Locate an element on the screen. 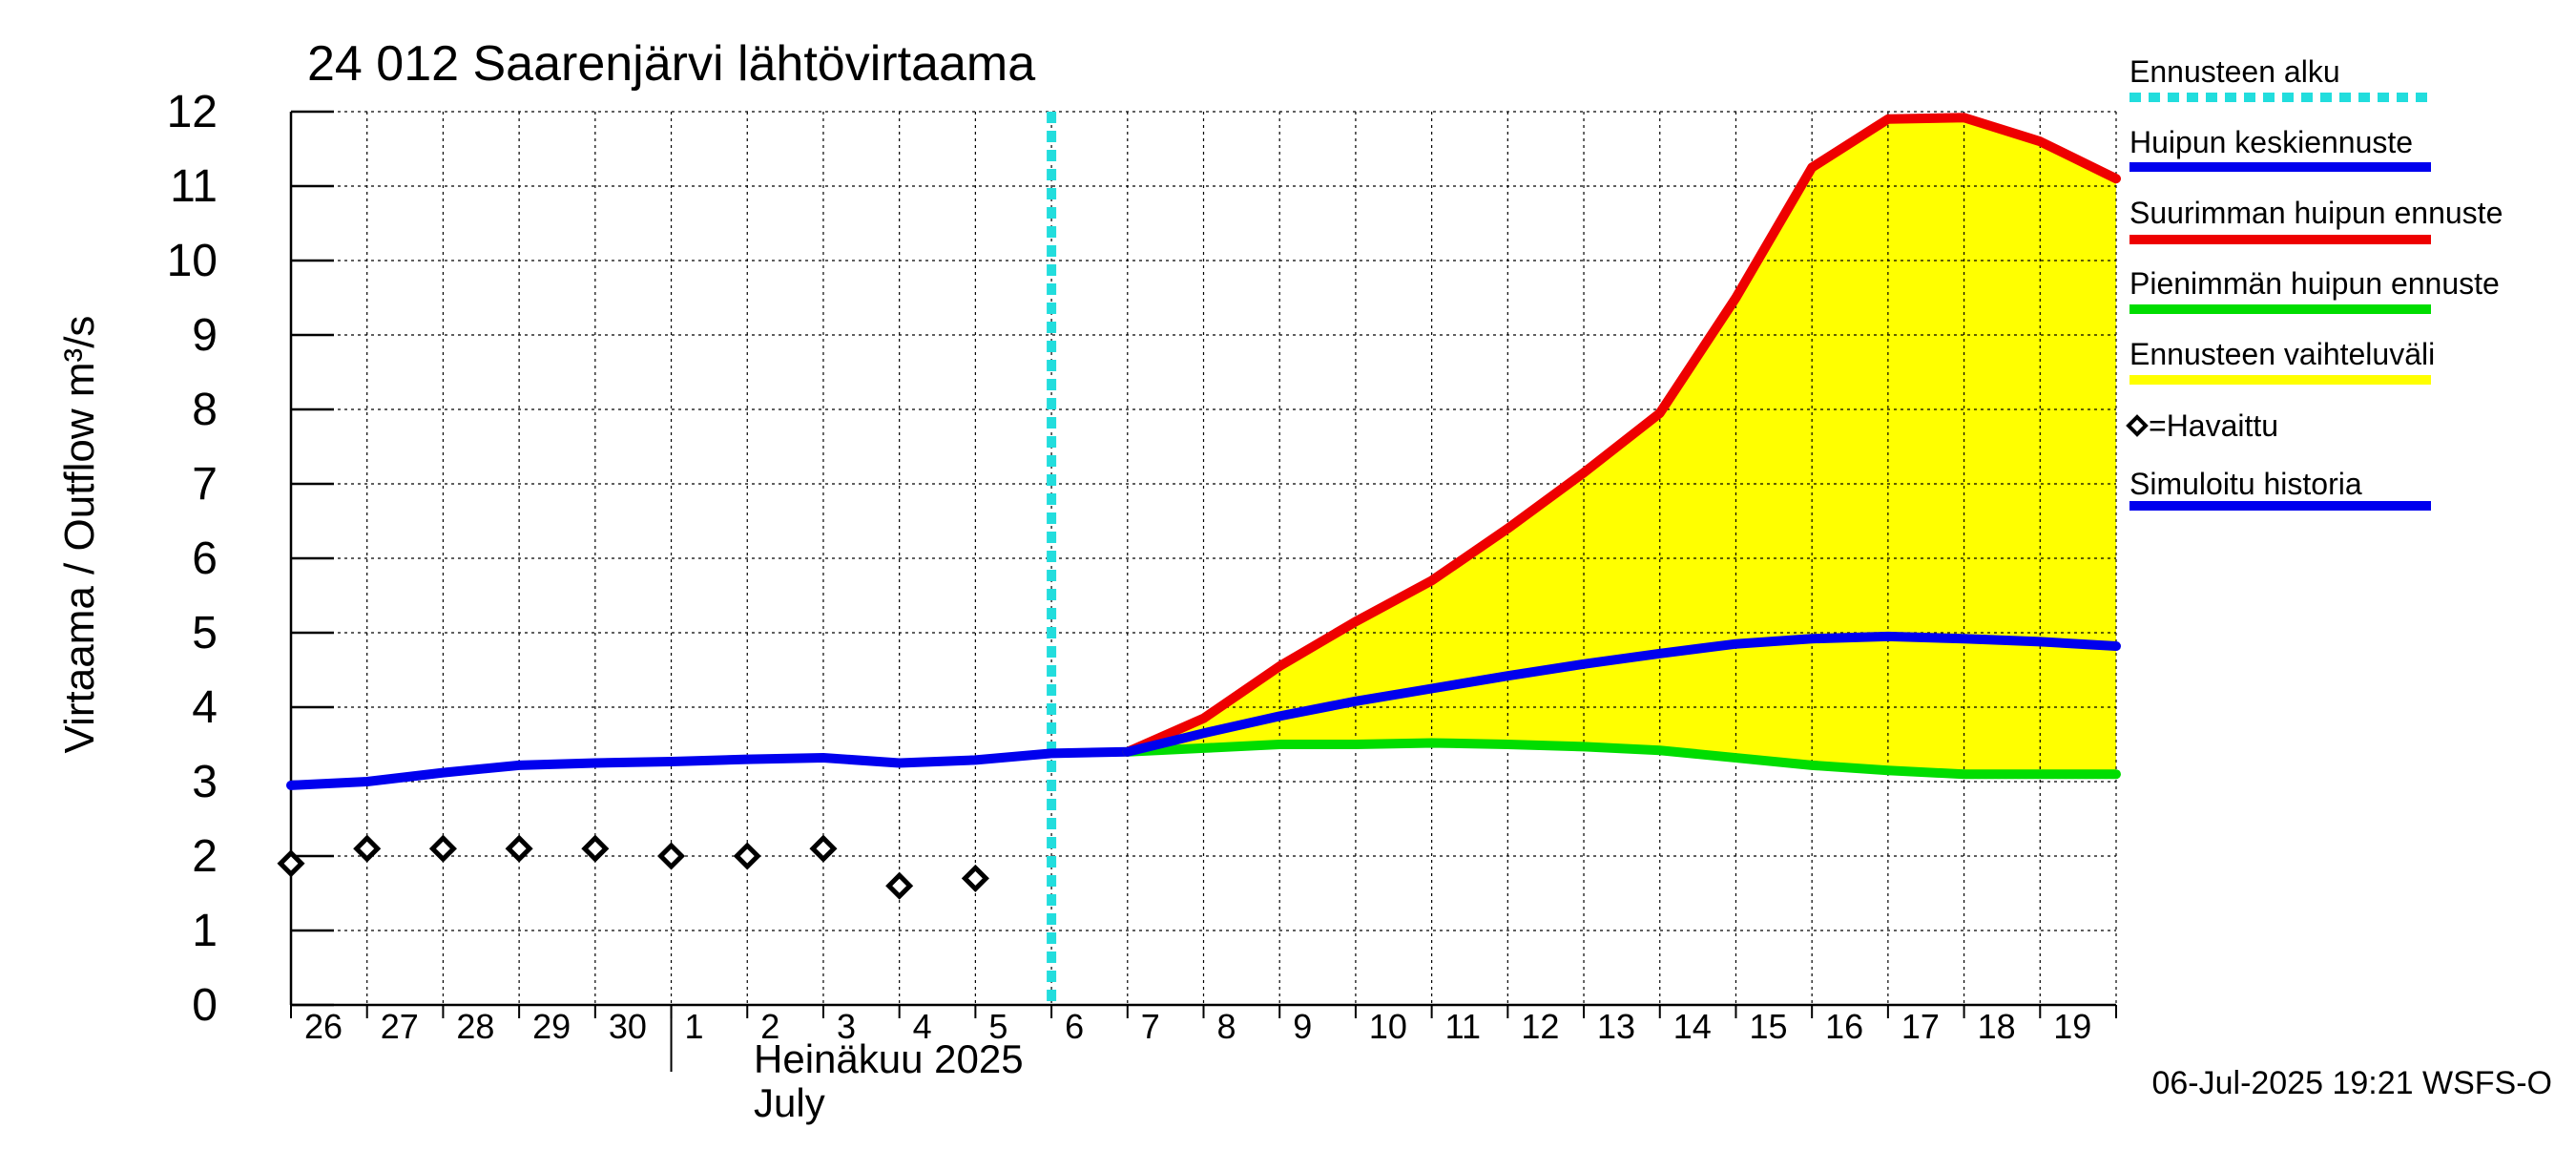  y-tick-label: 4 is located at coordinates (205, 707).